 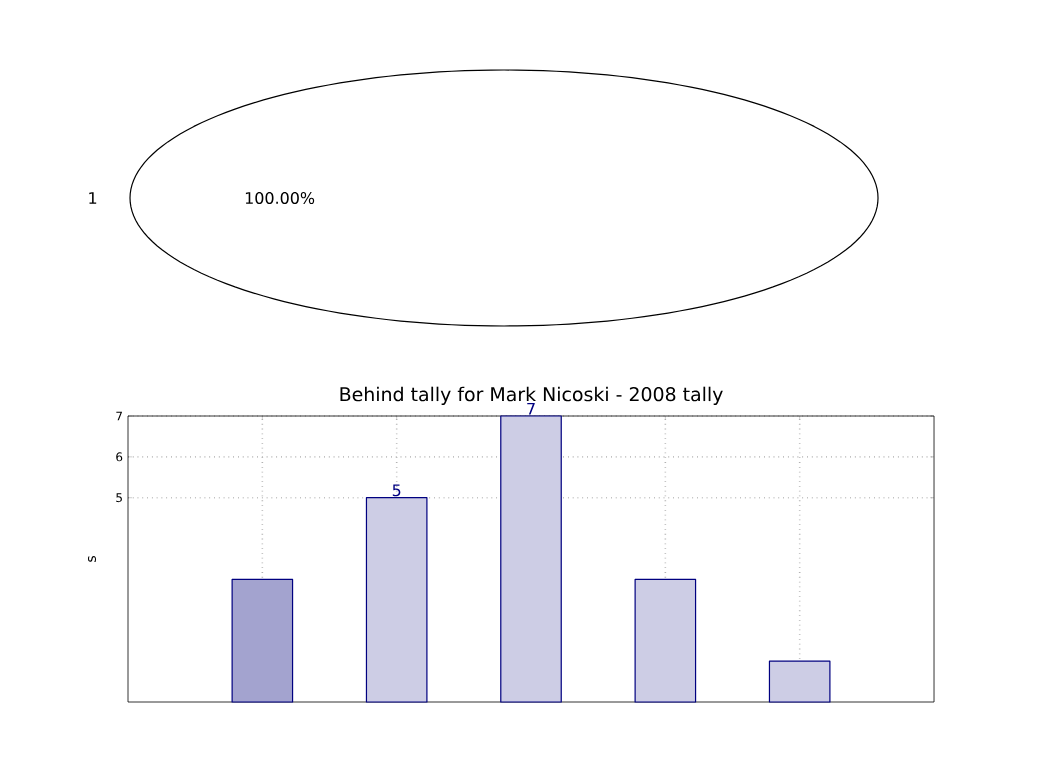 I want to click on chart-title: Behind tally for Mark Nicoski - 2008 tally, so click(x=531, y=396).